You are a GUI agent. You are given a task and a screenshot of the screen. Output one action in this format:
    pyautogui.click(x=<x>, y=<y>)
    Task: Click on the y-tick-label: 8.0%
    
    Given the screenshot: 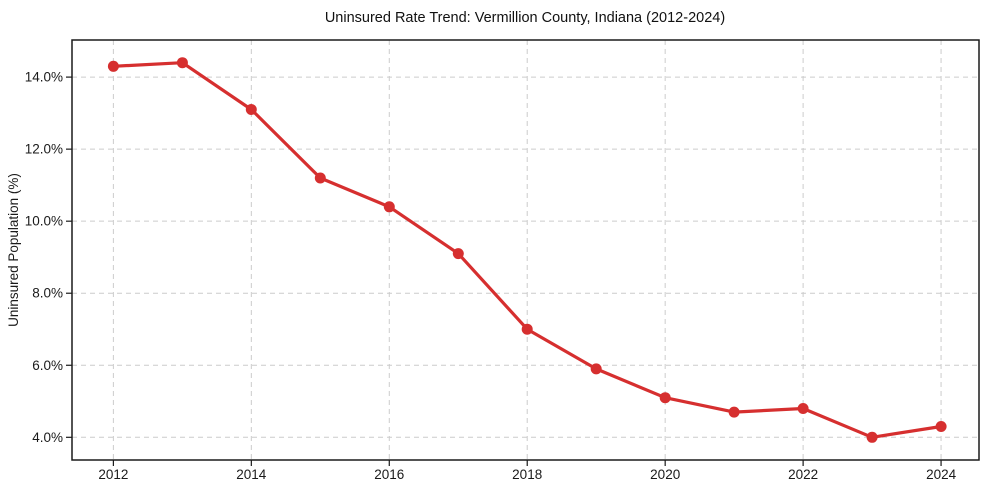 What is the action you would take?
    pyautogui.click(x=47, y=293)
    